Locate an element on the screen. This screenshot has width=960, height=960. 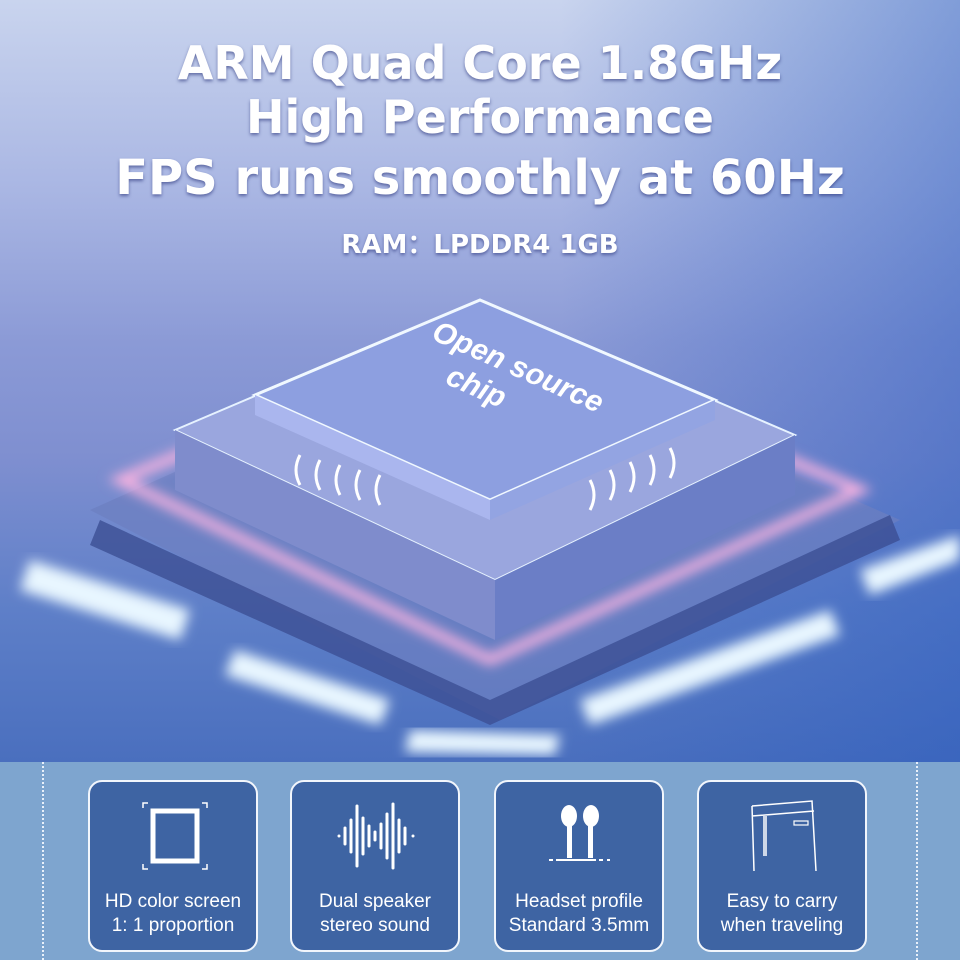
chip-top-right-edge is located at coordinates (602, 460).